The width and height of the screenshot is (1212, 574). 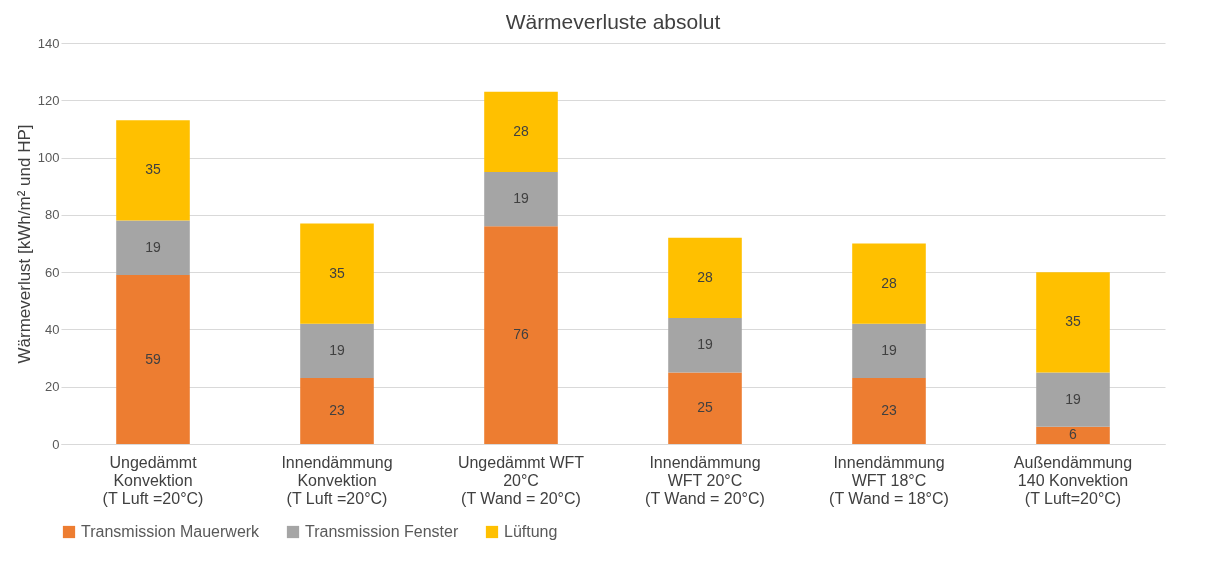 What do you see at coordinates (153, 480) in the screenshot?
I see `x-tick-label: Ungedämmt Konvektion (T Luft =20°C)` at bounding box center [153, 480].